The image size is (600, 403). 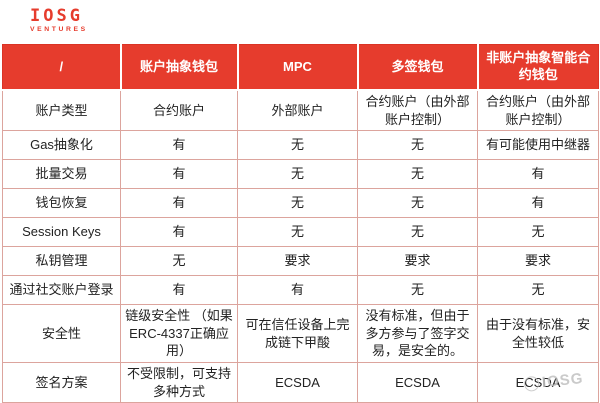 I want to click on table-row: 批量交易有无无有, so click(x=300, y=174).